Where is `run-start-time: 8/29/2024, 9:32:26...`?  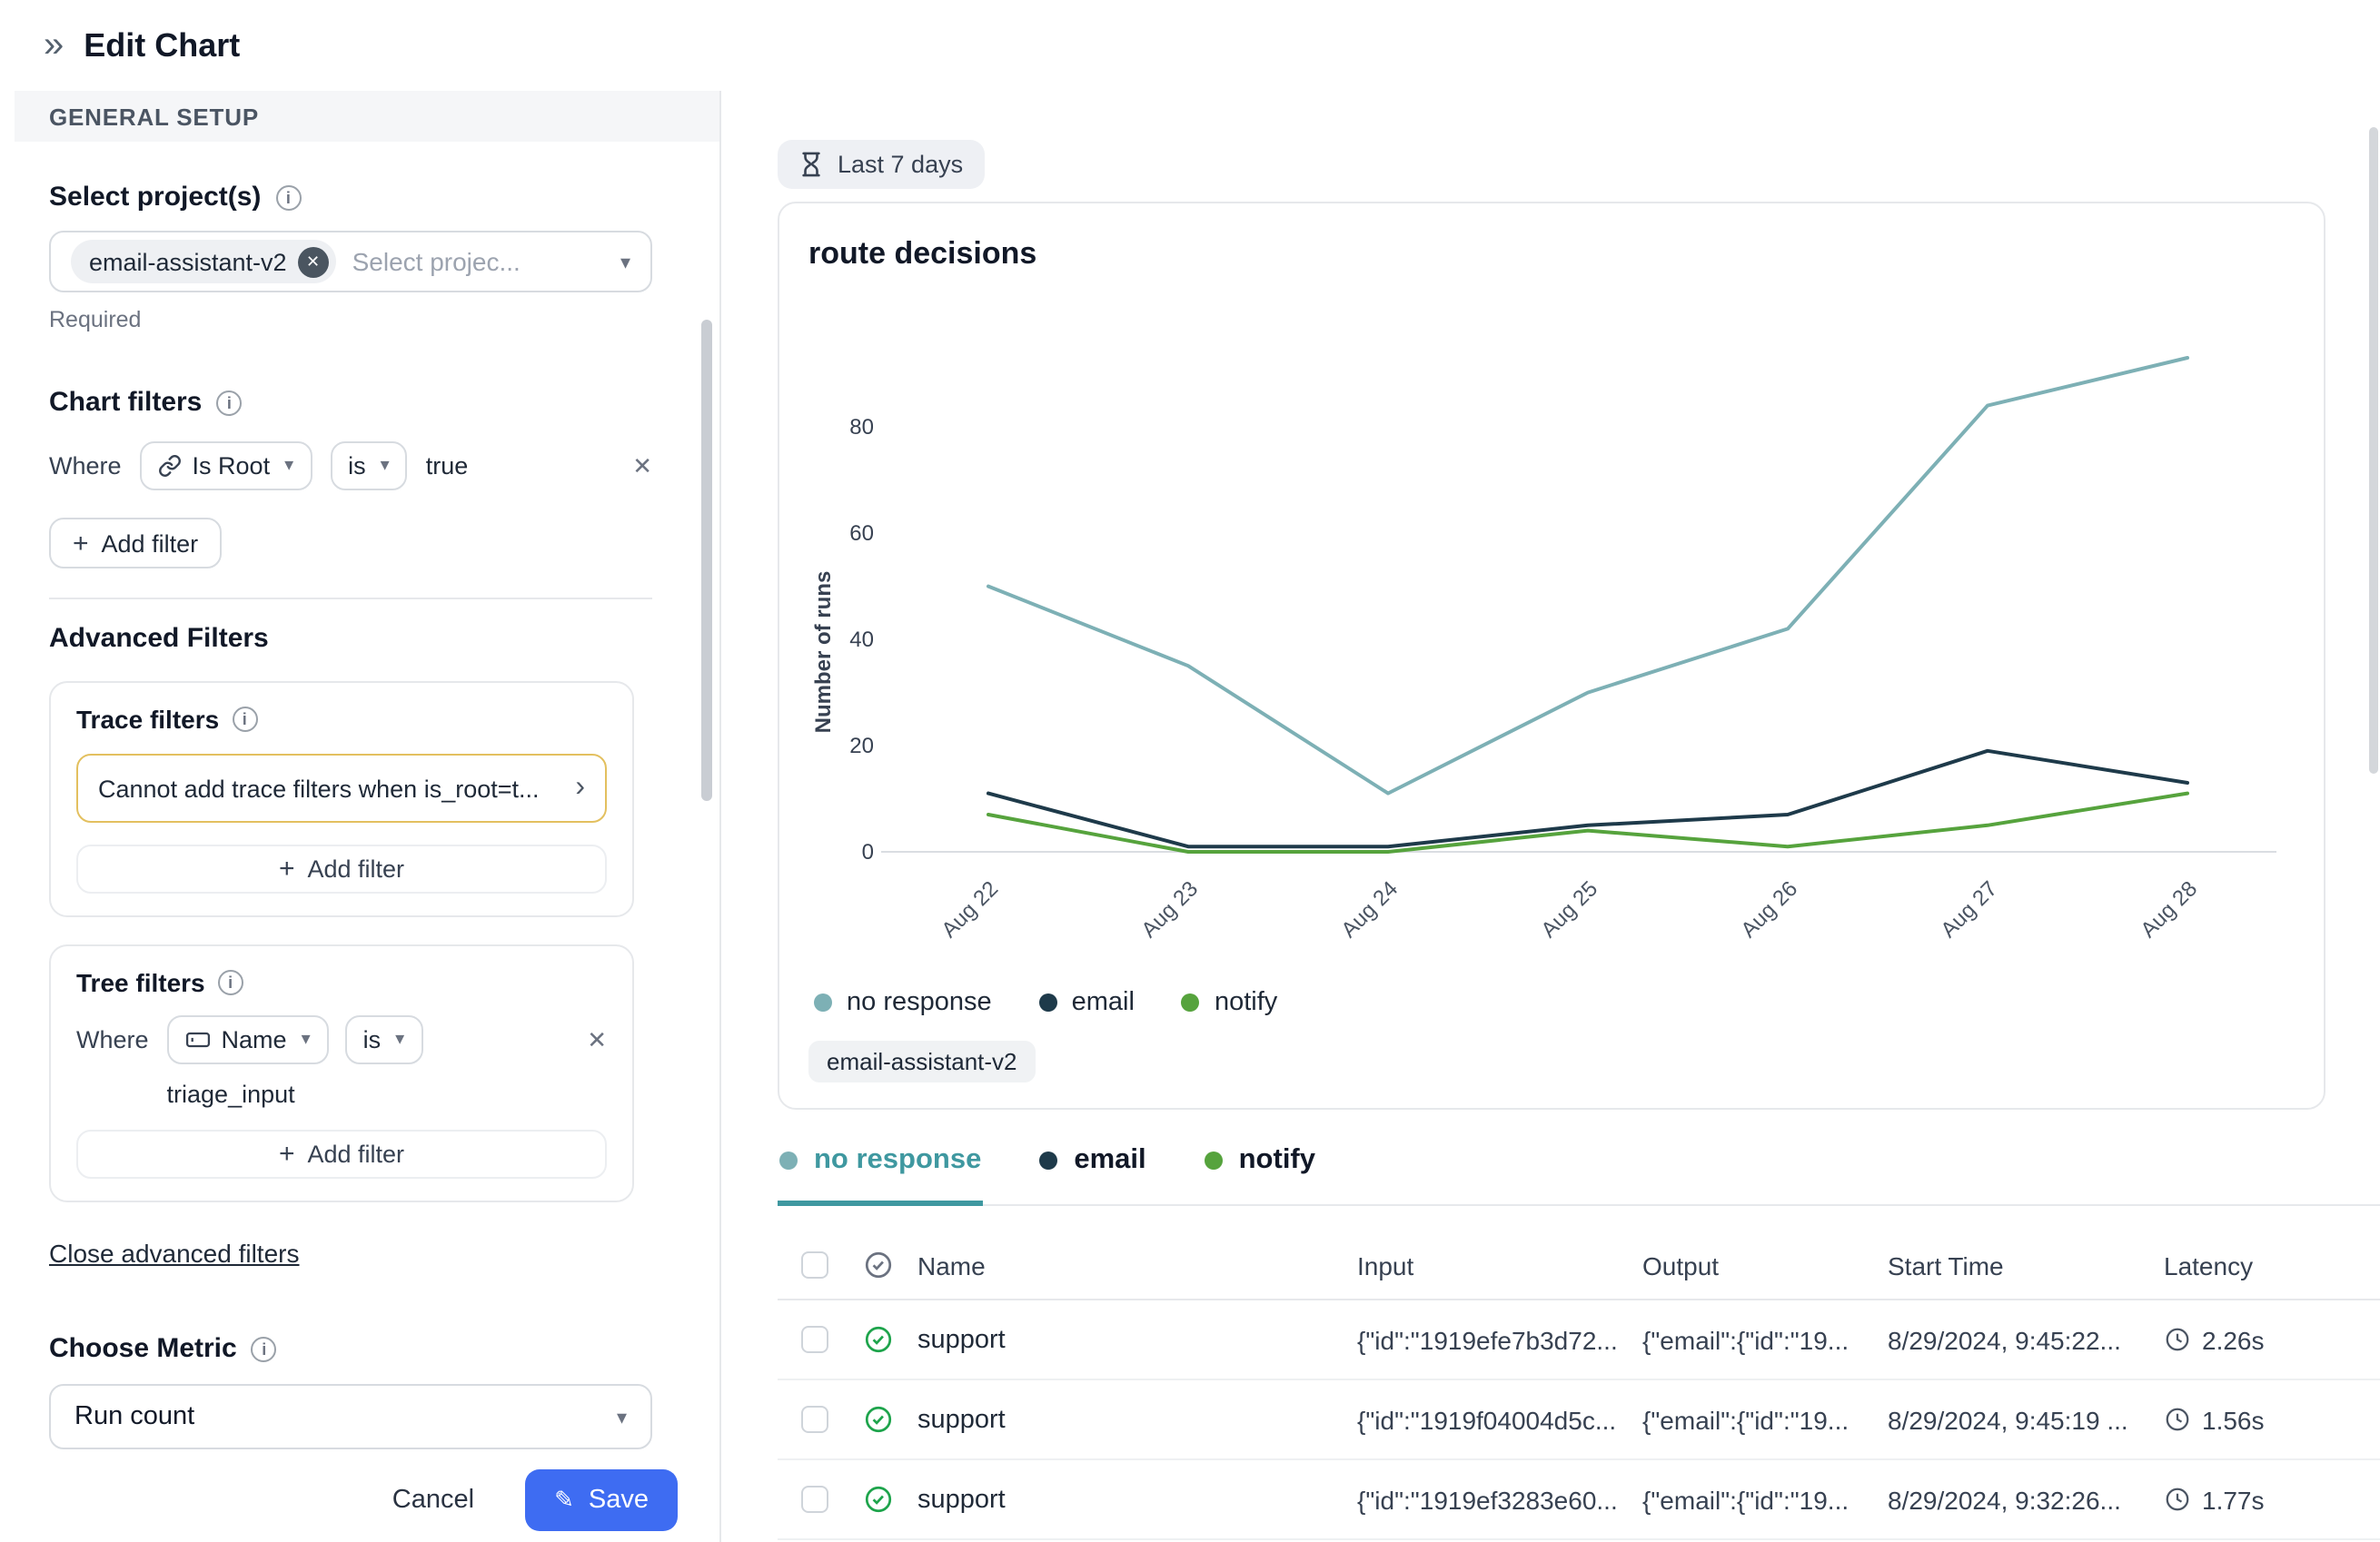
run-start-time: 8/29/2024, 9:32:26... is located at coordinates (2005, 1500).